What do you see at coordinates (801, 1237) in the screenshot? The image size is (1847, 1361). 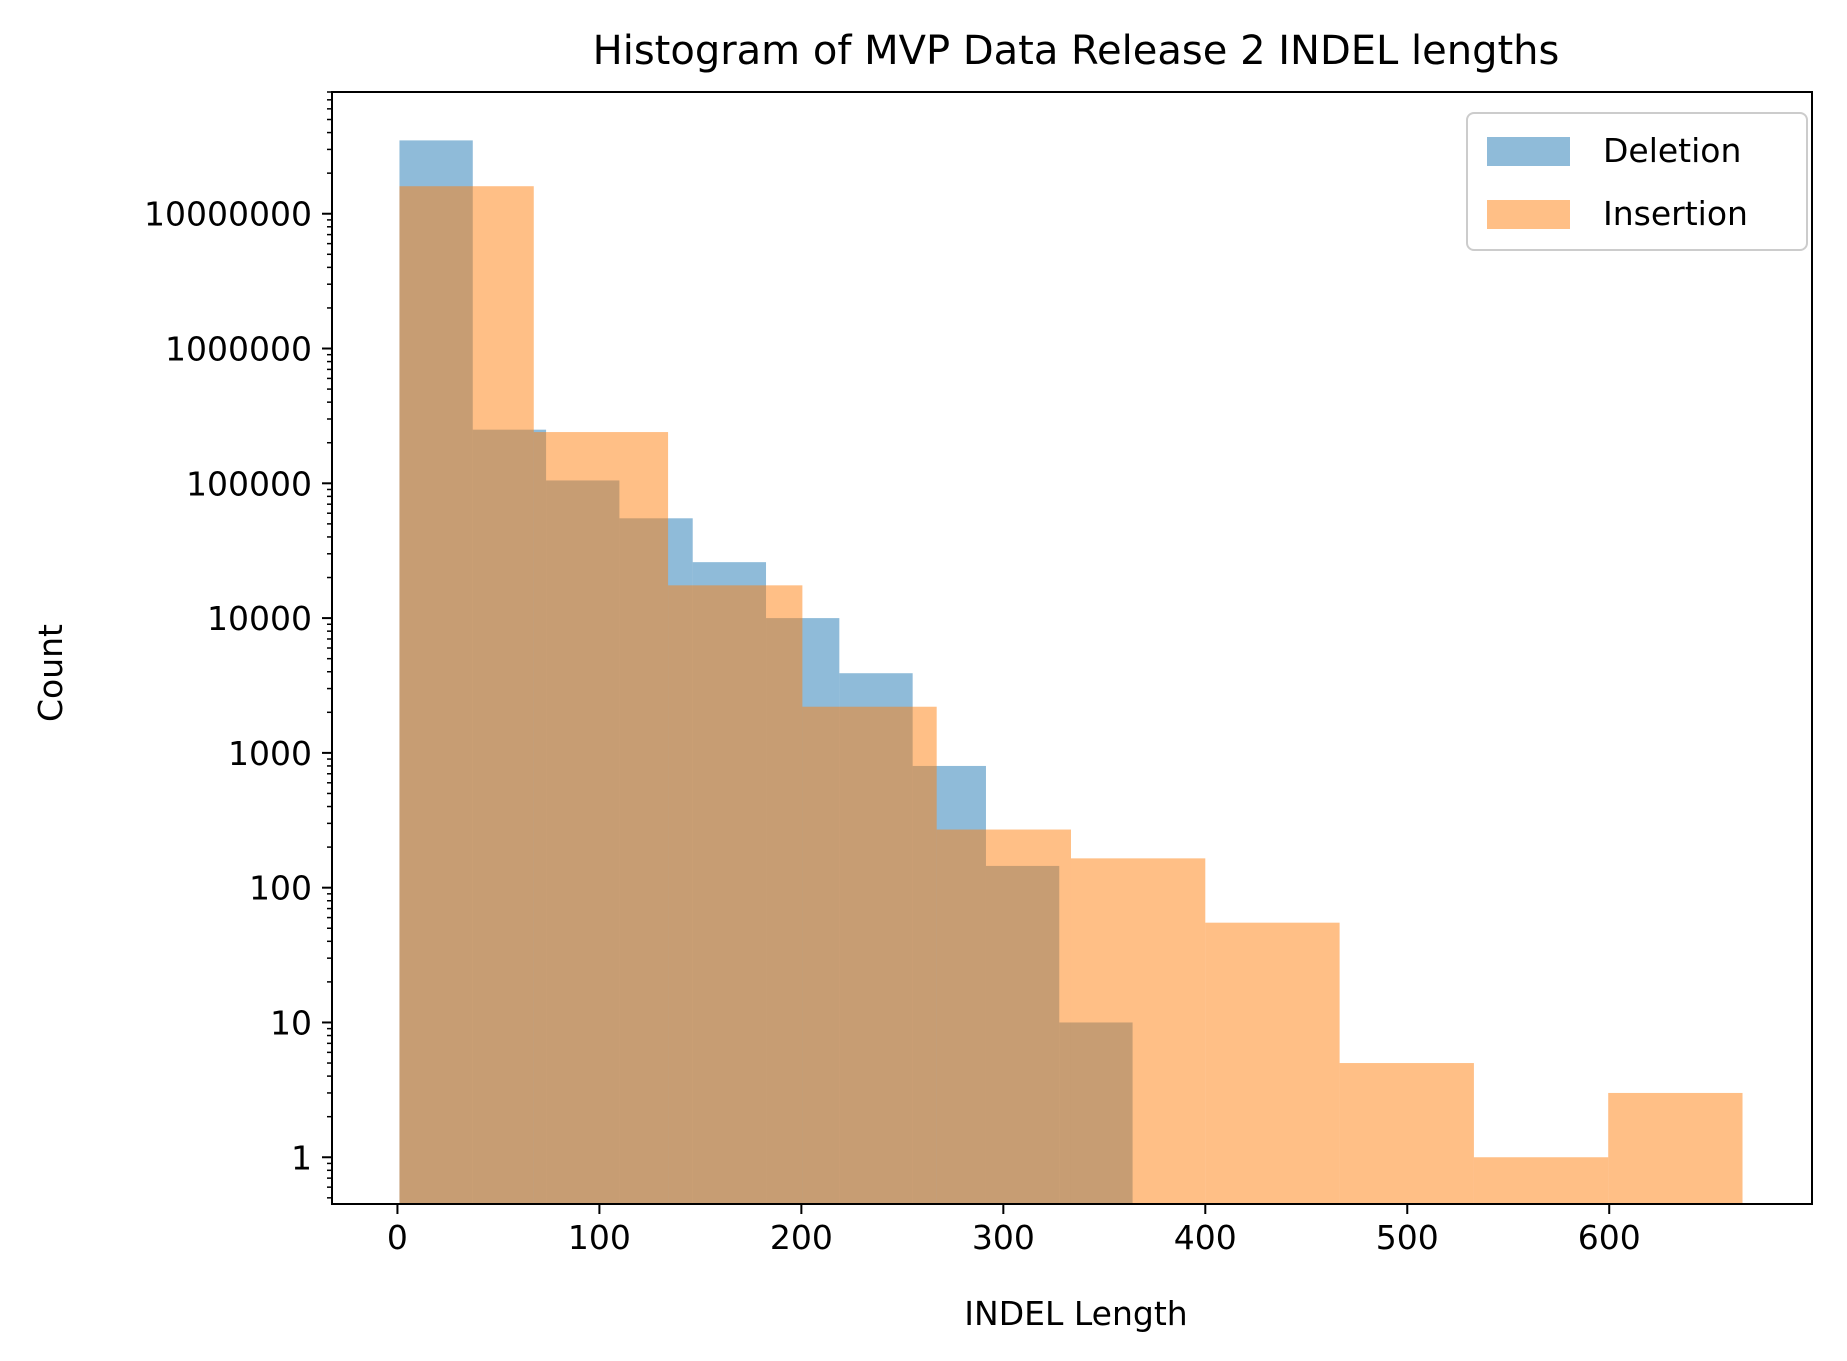 I see `x-tick-label: 200` at bounding box center [801, 1237].